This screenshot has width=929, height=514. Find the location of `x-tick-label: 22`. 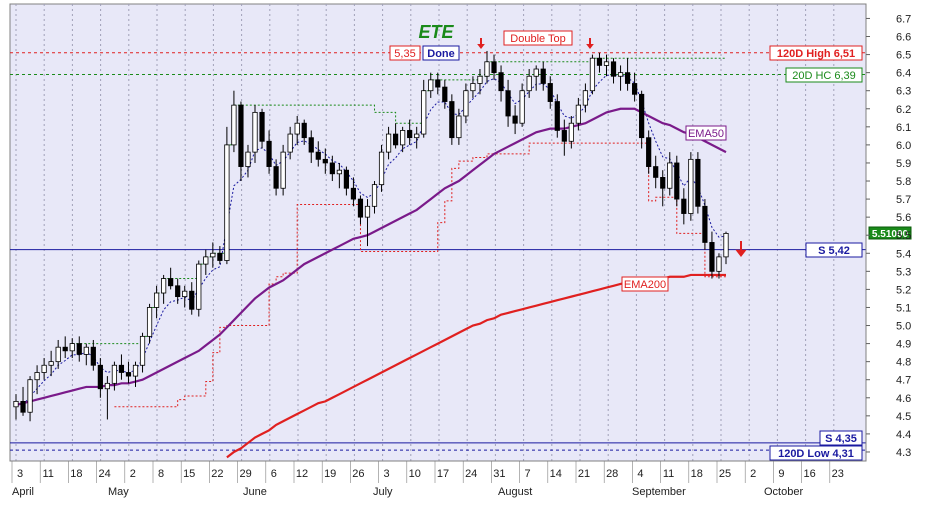

x-tick-label: 22 is located at coordinates (217, 474).